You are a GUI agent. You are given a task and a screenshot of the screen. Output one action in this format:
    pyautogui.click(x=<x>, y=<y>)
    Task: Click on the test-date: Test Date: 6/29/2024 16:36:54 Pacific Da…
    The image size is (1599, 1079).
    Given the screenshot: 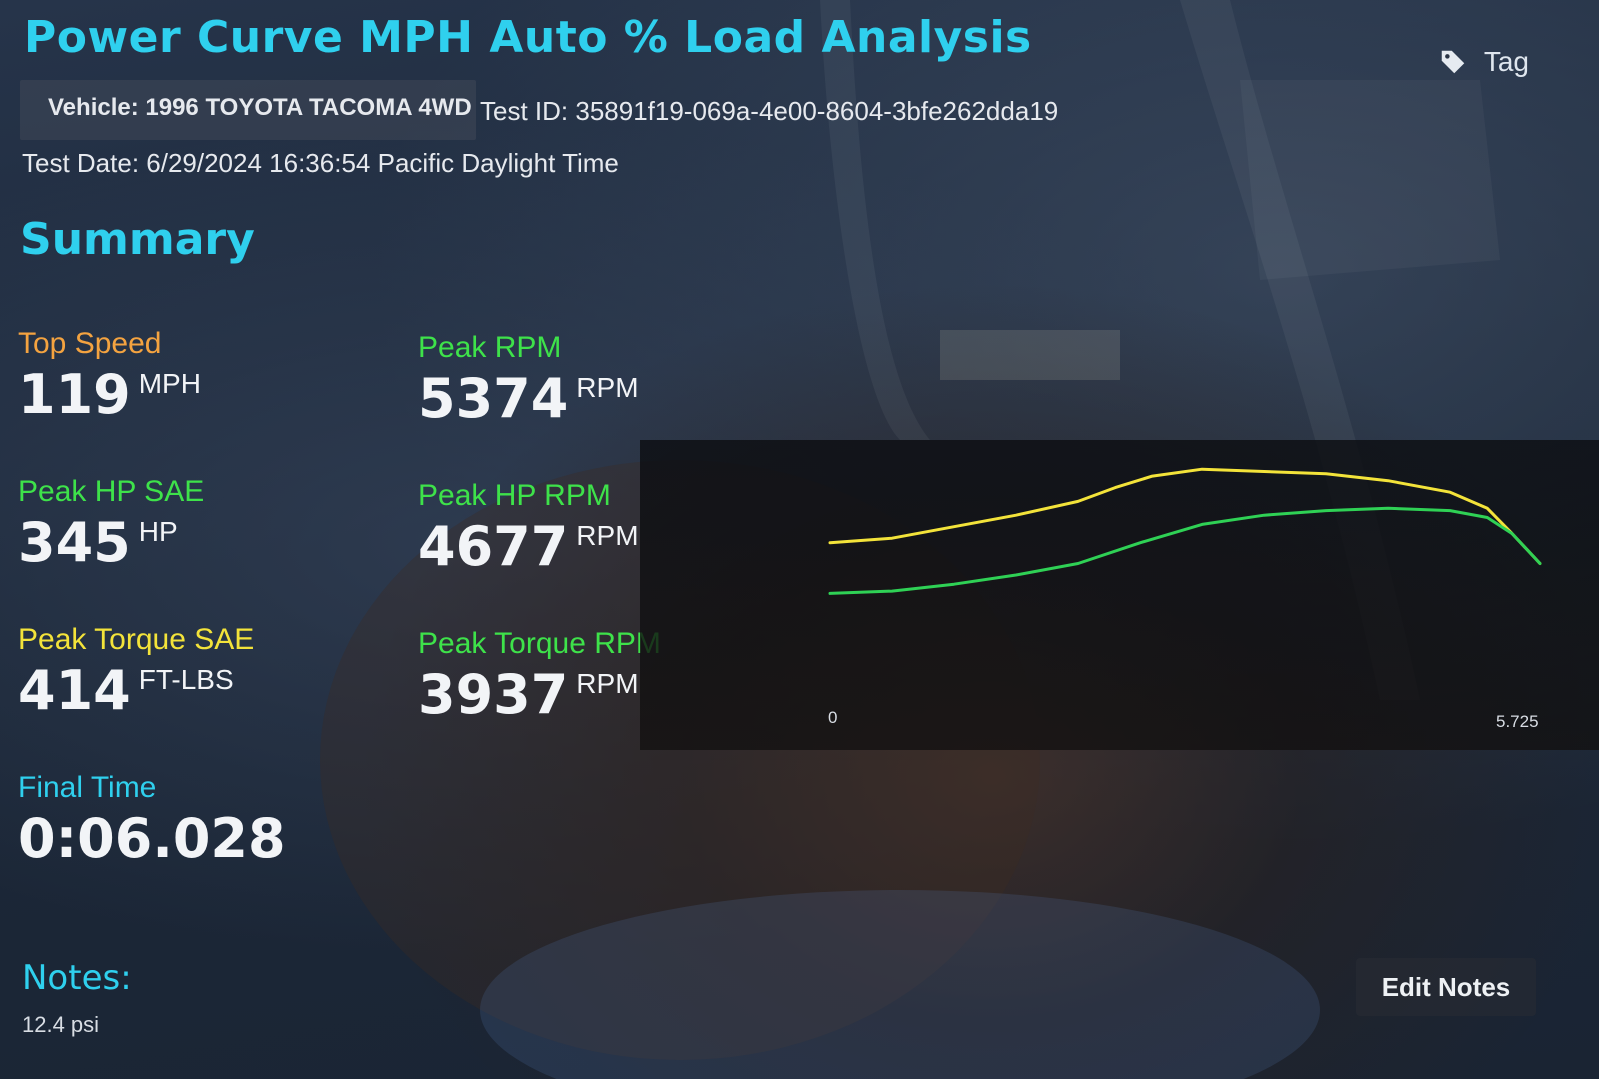 What is the action you would take?
    pyautogui.click(x=320, y=163)
    